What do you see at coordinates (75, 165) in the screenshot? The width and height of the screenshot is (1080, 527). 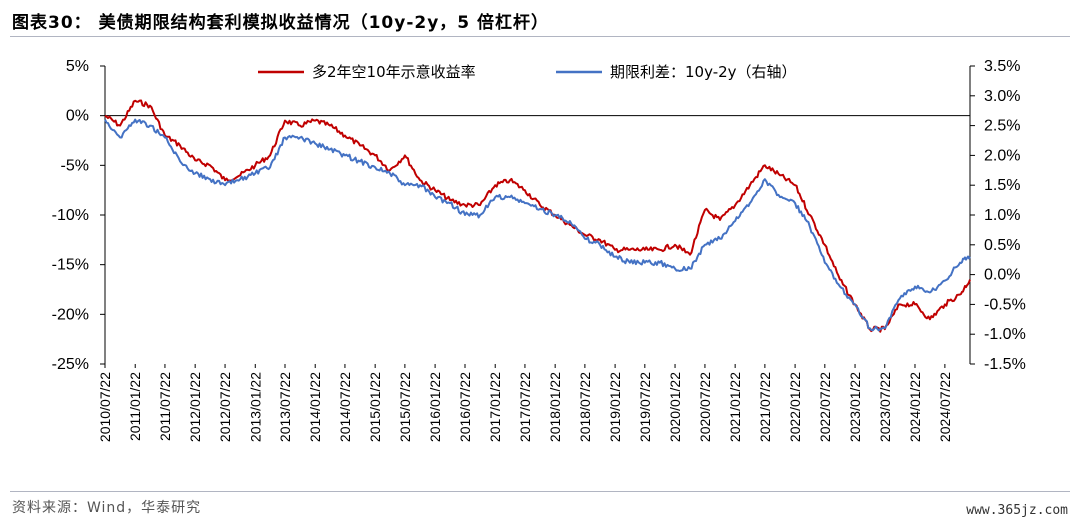 I see `left-tick-label: -5%` at bounding box center [75, 165].